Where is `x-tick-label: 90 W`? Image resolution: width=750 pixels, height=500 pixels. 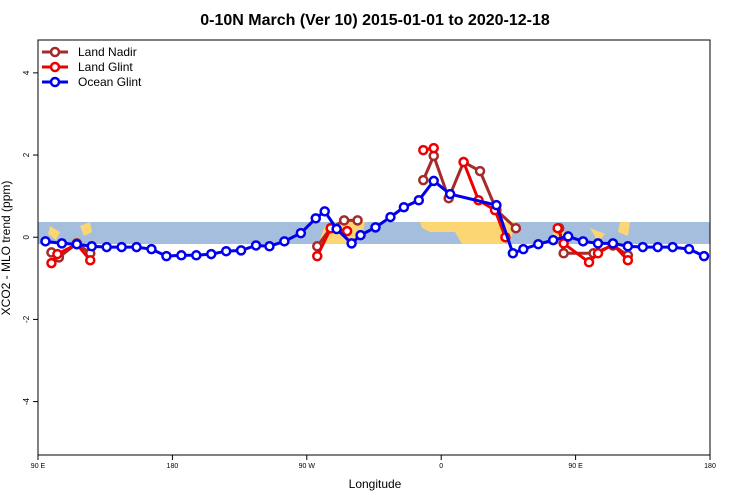 x-tick-label: 90 W is located at coordinates (307, 466).